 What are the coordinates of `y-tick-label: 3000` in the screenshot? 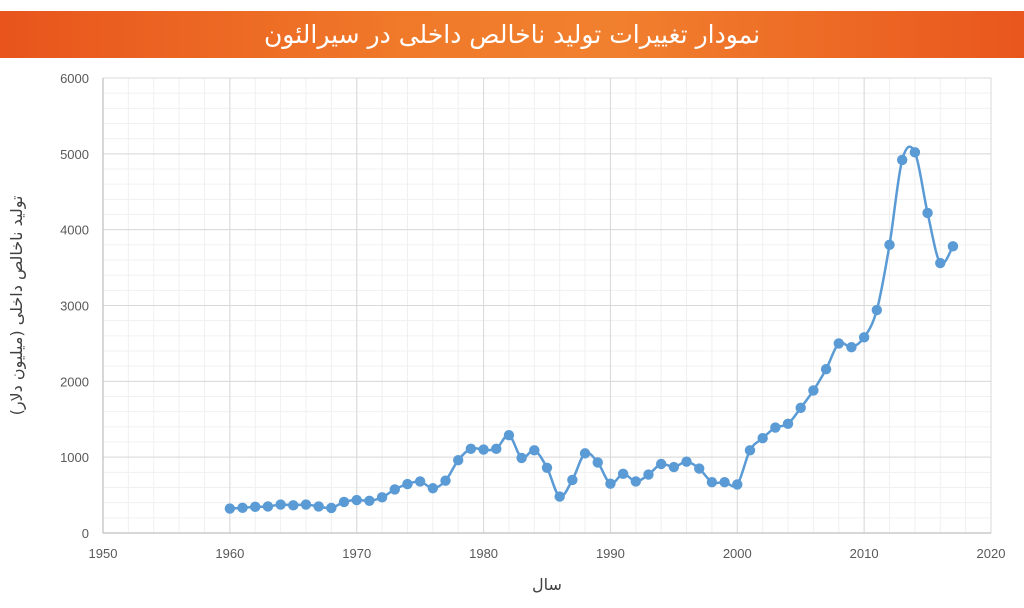 It's located at (74, 306).